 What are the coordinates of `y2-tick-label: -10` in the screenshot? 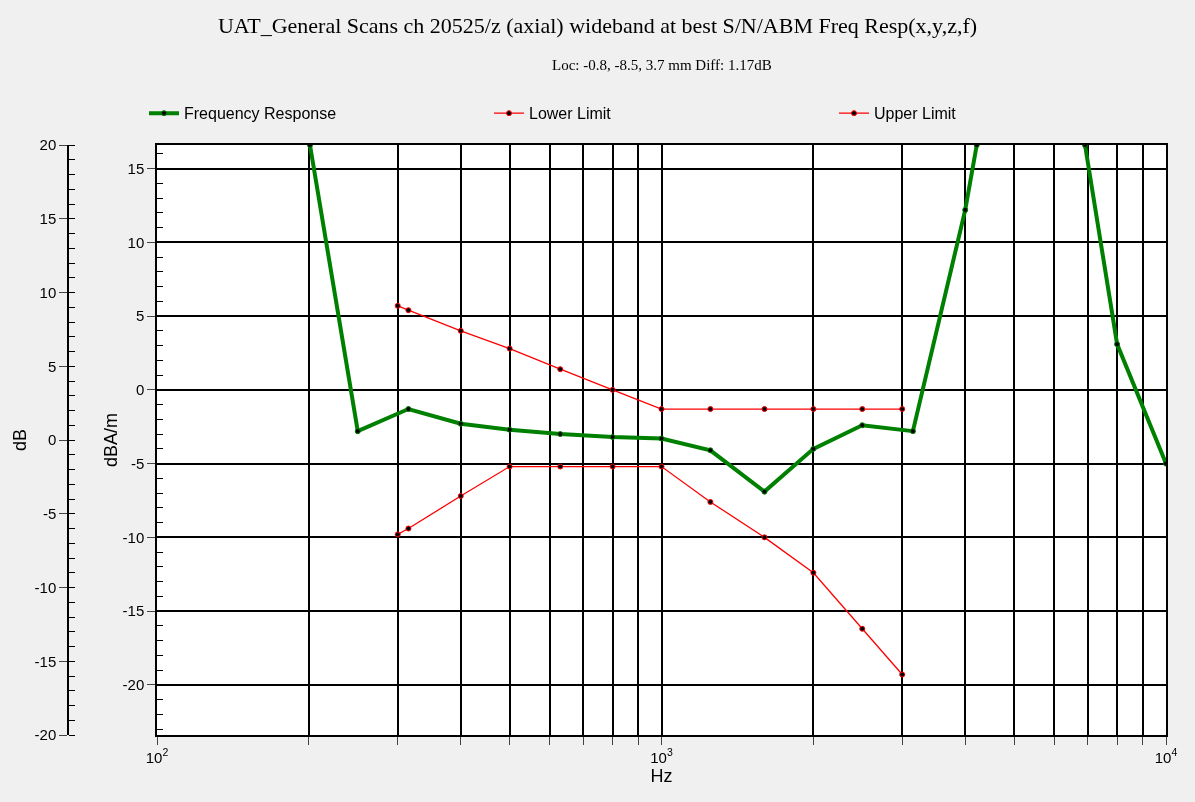 It's located at (45, 587).